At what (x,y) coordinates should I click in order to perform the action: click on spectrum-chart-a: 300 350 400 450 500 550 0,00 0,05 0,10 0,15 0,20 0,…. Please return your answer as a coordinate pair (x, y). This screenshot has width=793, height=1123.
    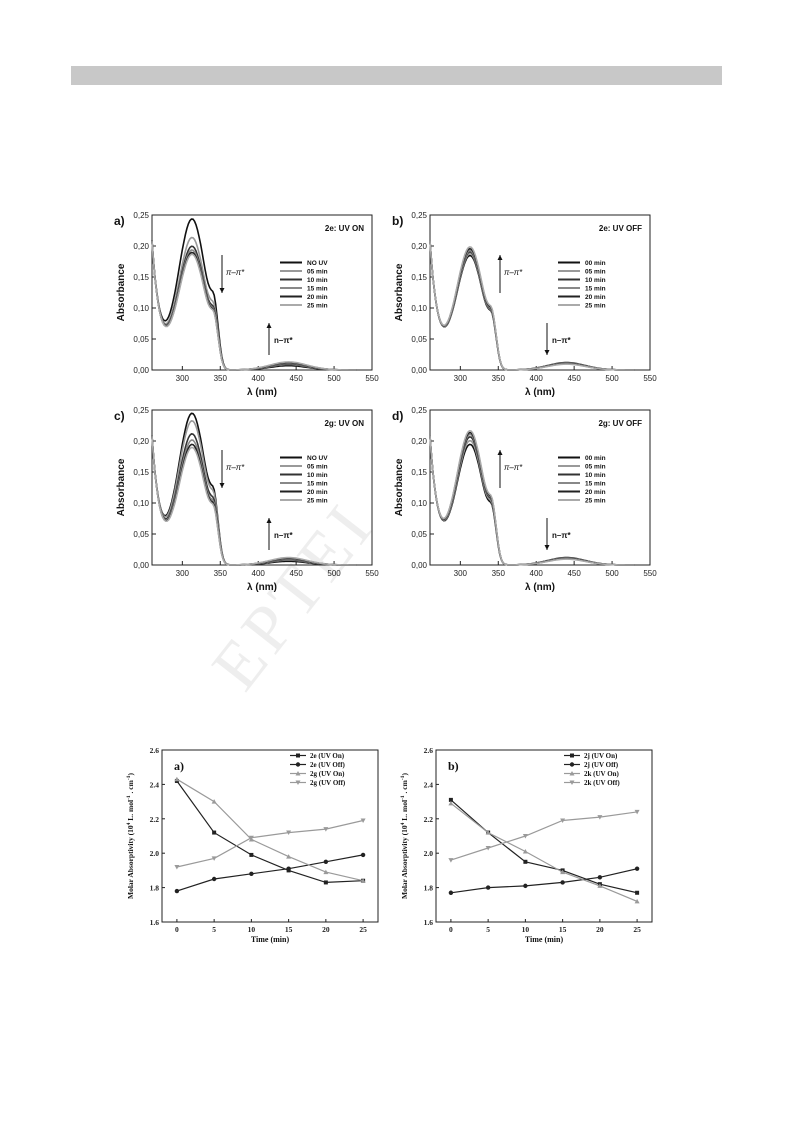
    Looking at the image, I should click on (246, 304).